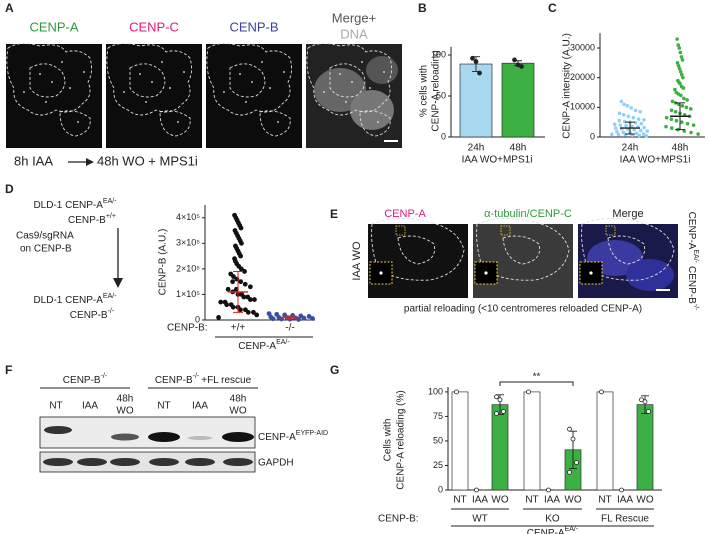 The image size is (709, 534). What do you see at coordinates (582, 107) in the screenshot?
I see `y-tick-label: 10000` at bounding box center [582, 107].